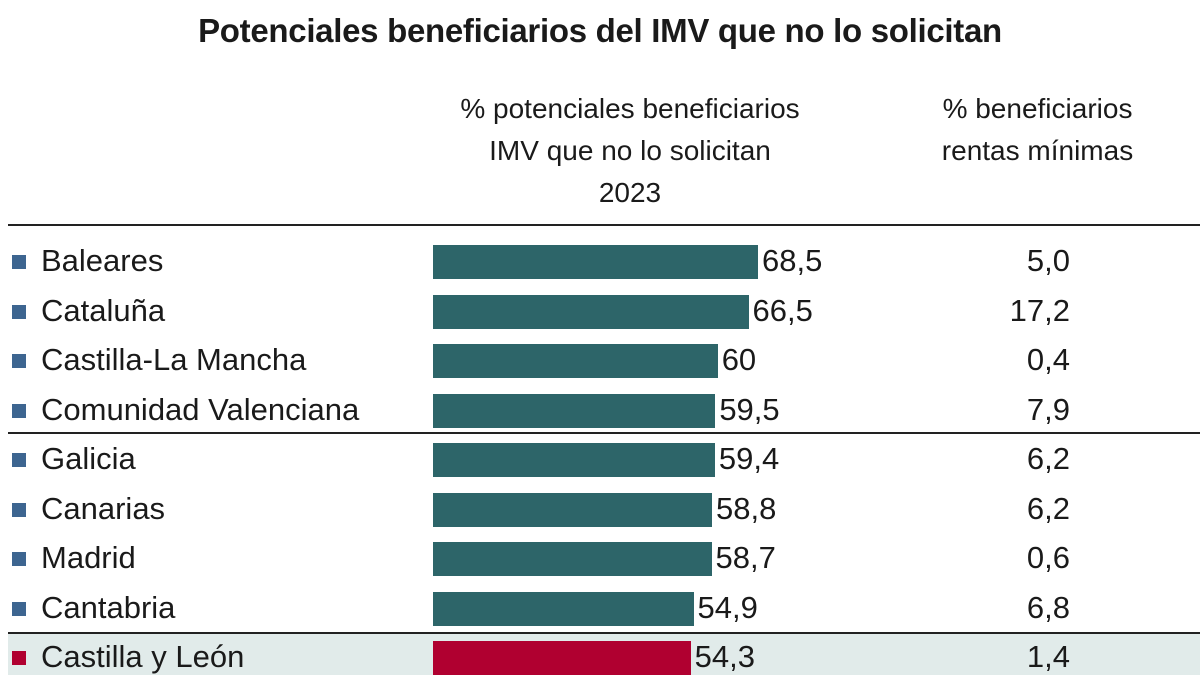  Describe the element at coordinates (749, 458) in the screenshot. I see `bar-value-label: 59,4` at that location.